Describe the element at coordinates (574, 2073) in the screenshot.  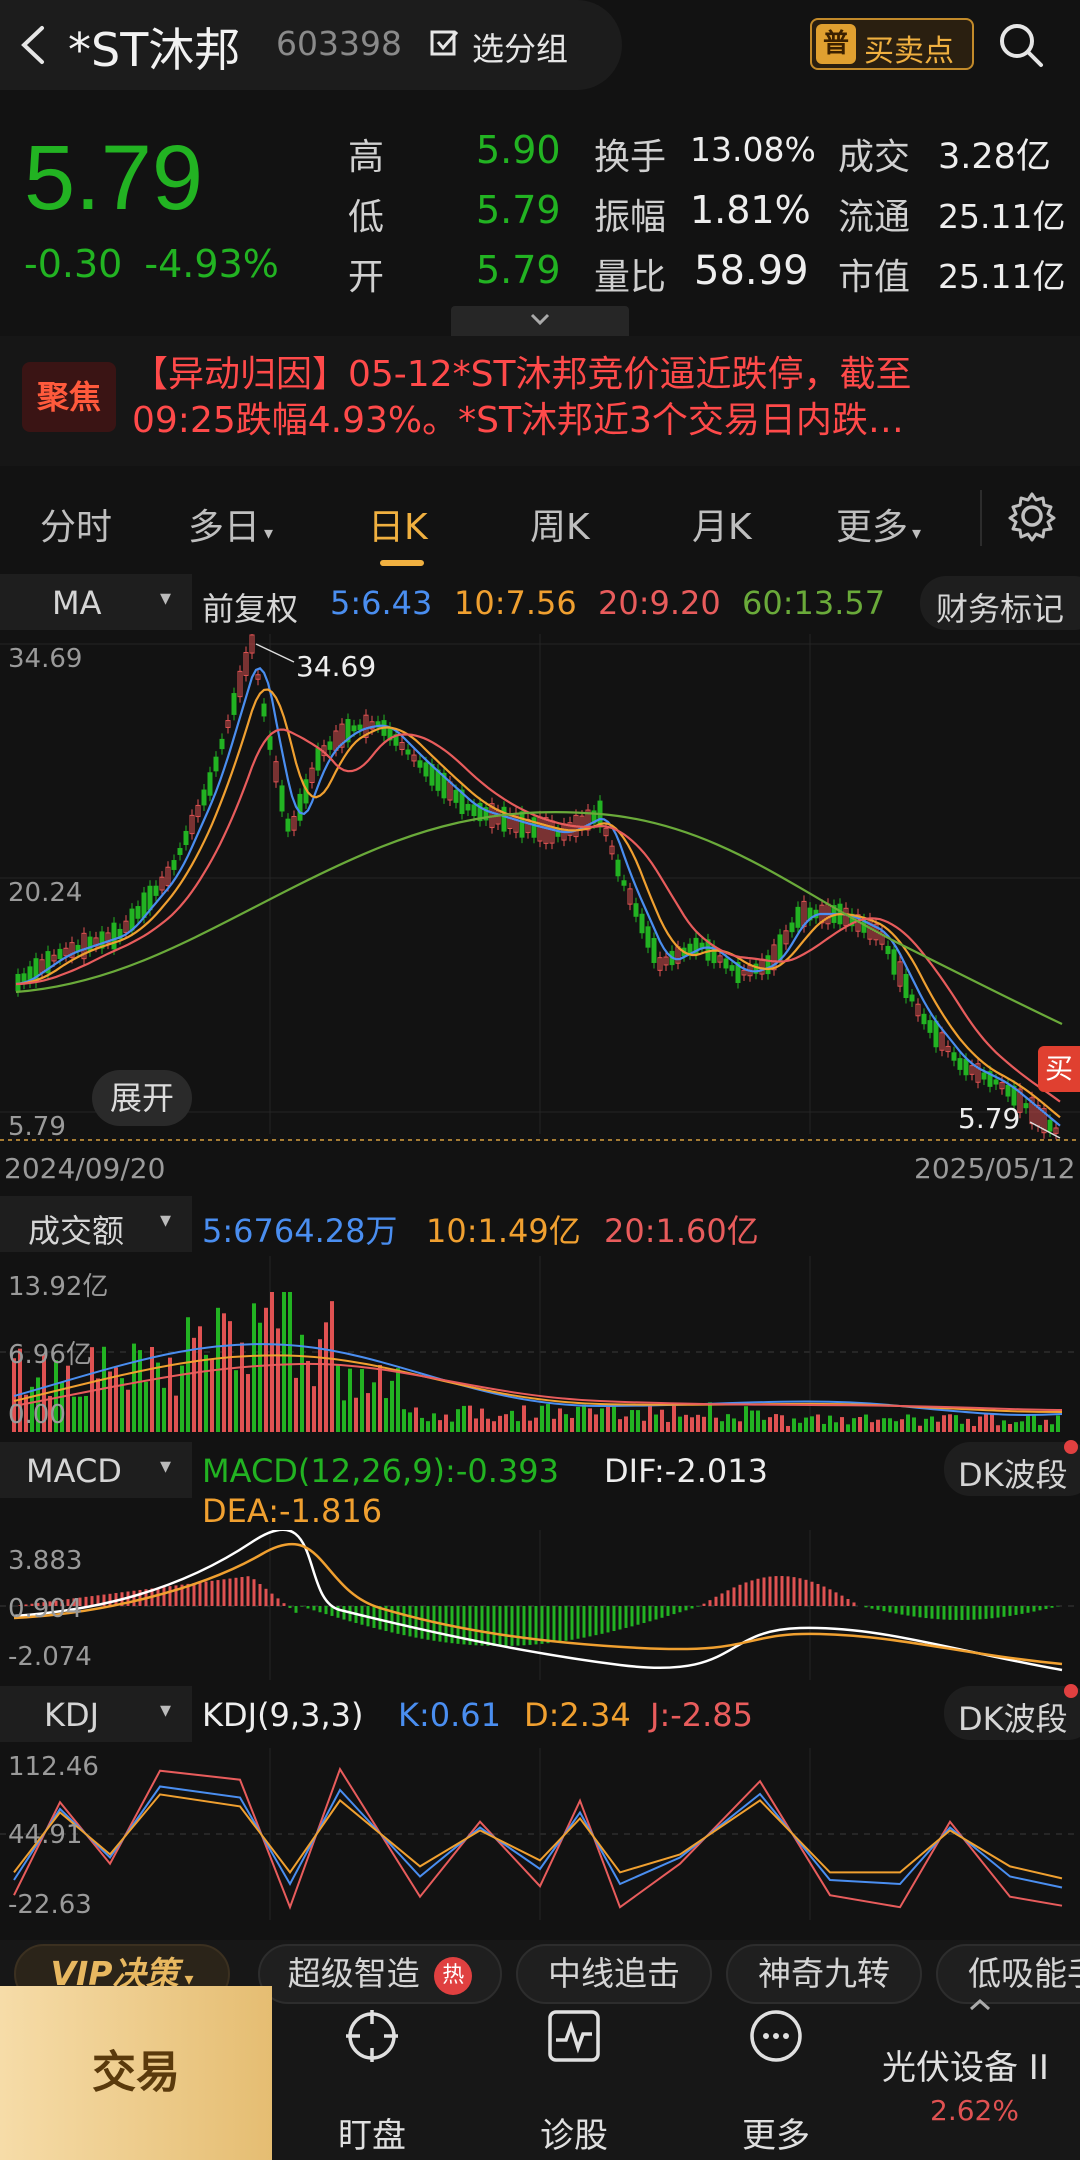
I see `nav-diagnose: 诊股` at that location.